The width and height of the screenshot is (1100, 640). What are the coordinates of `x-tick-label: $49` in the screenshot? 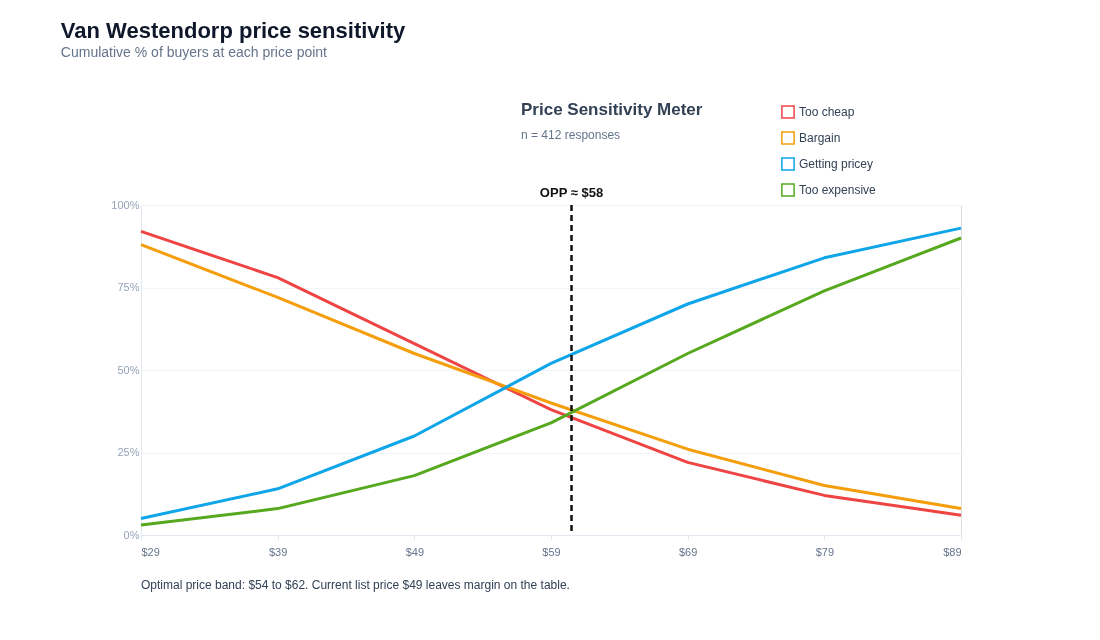 It's located at (415, 551).